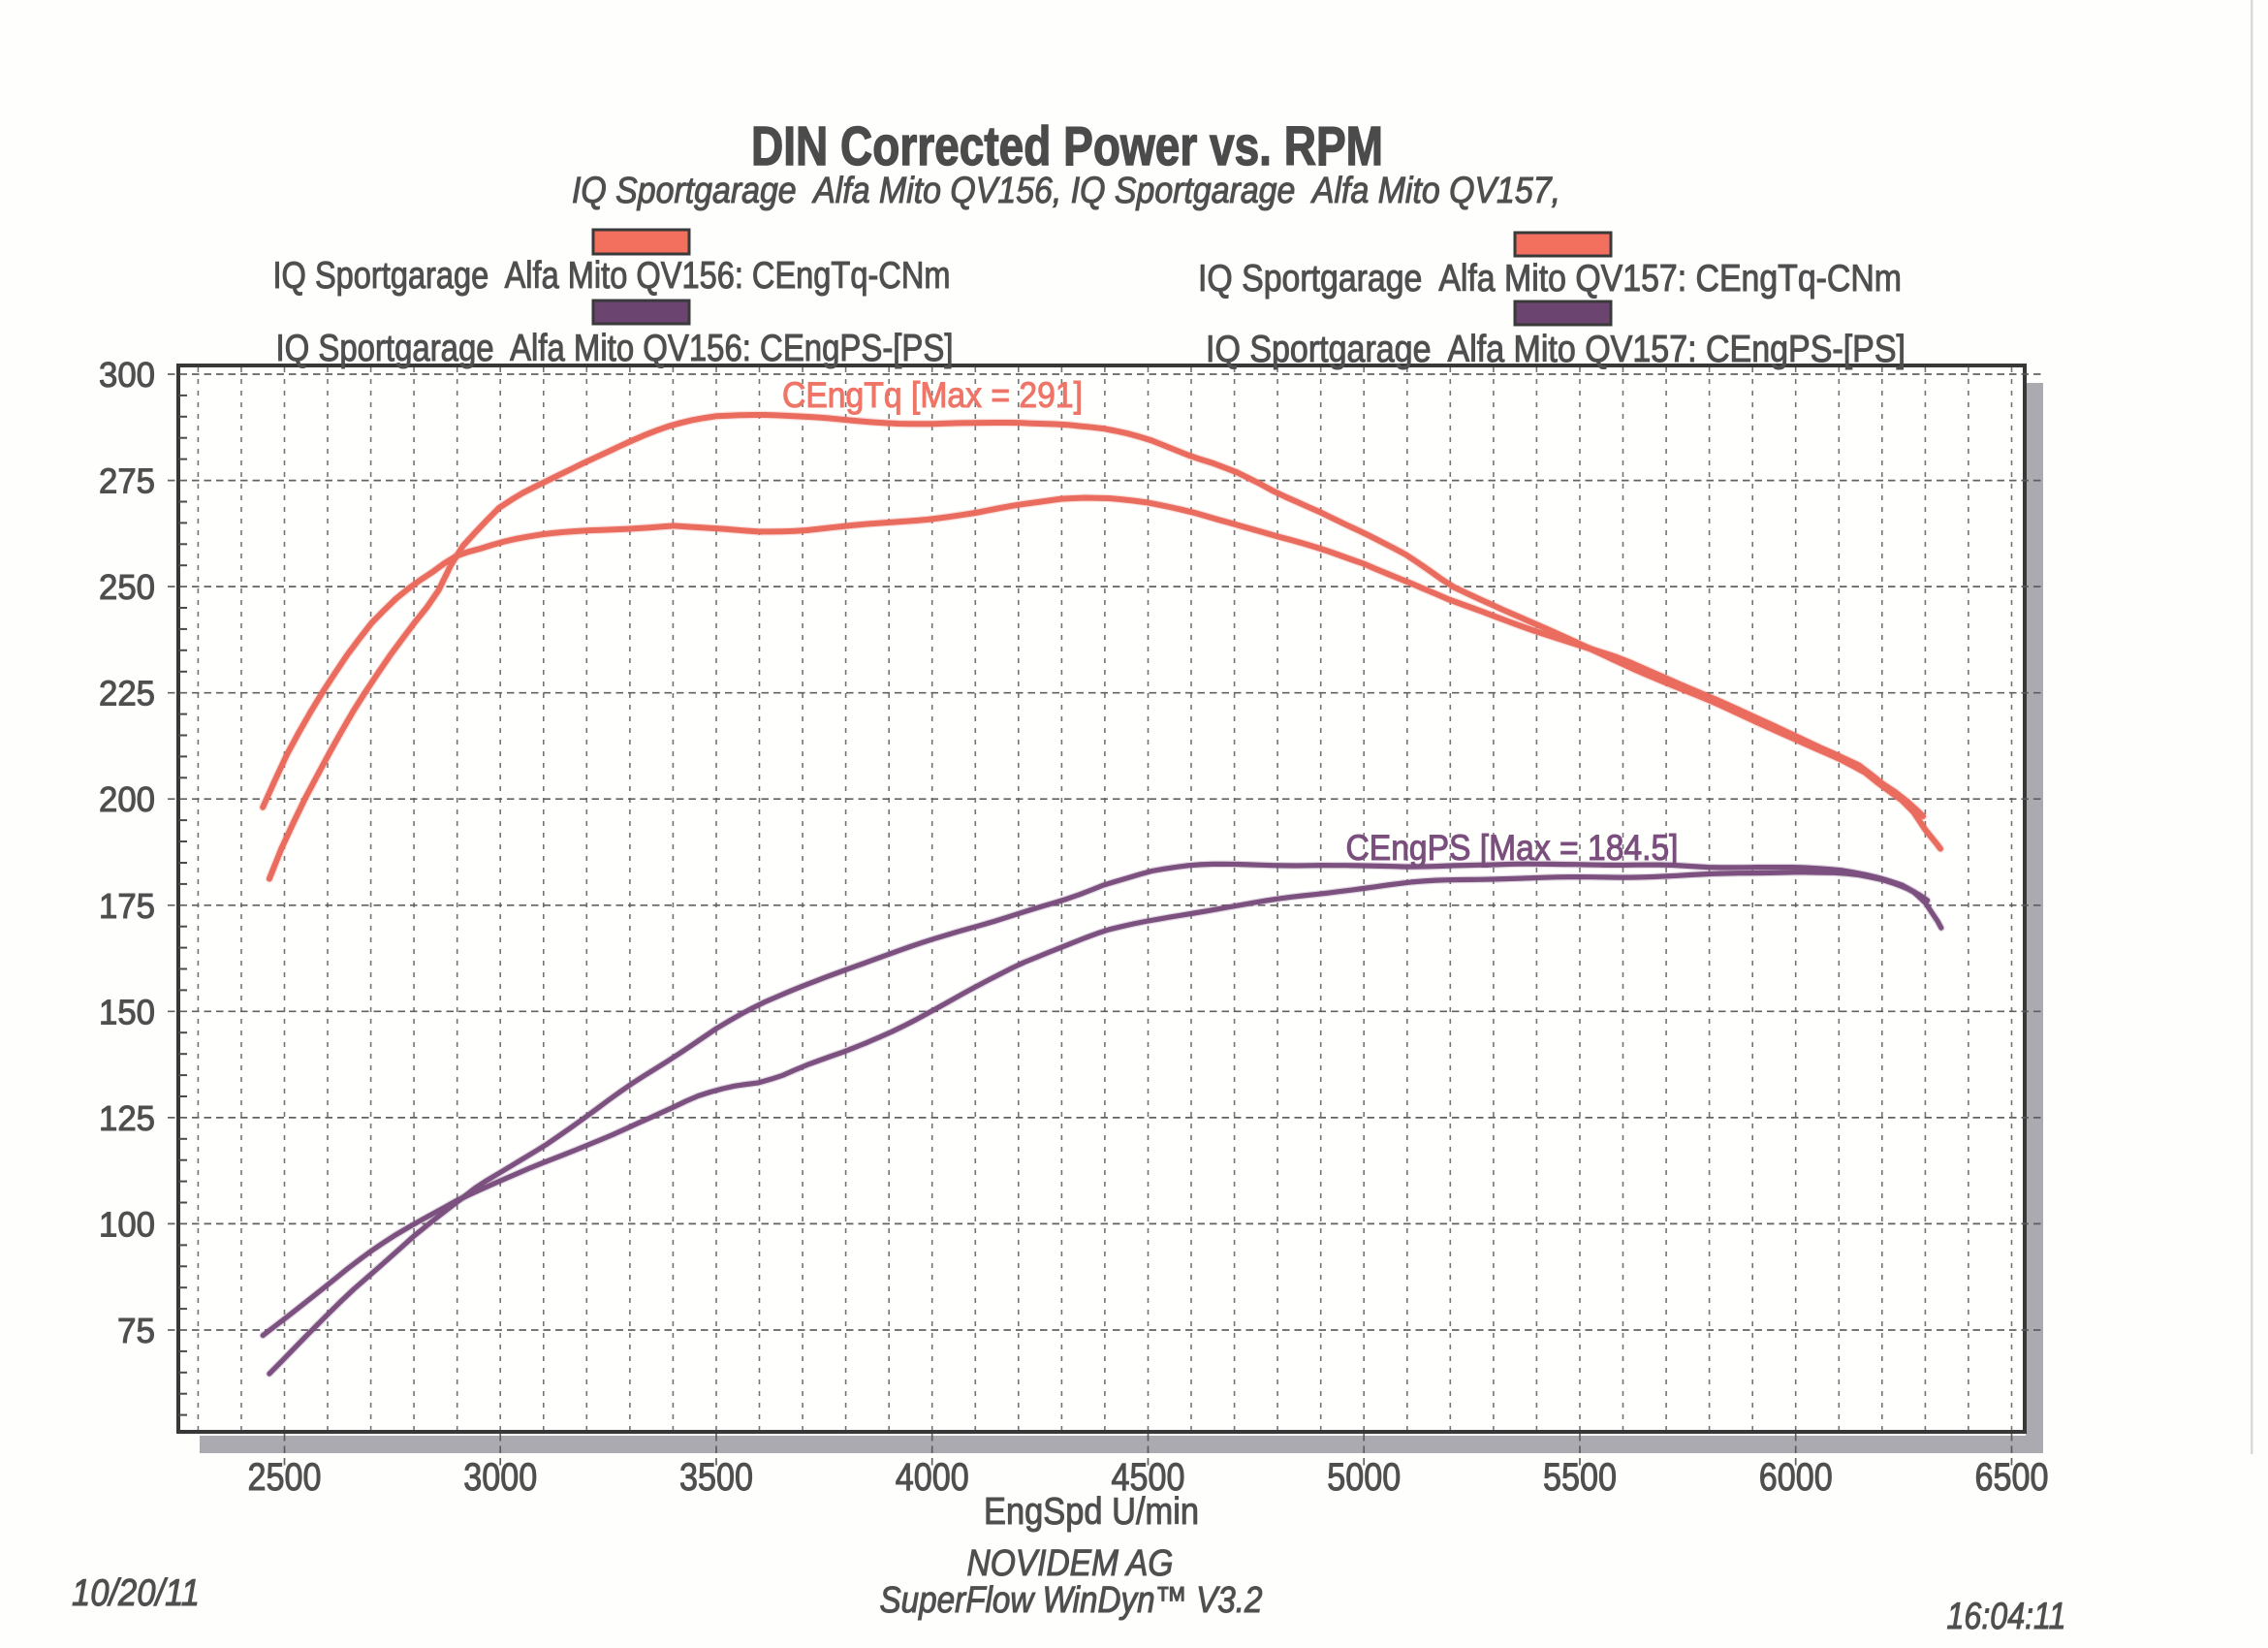 This screenshot has height=1648, width=2268. What do you see at coordinates (127, 799) in the screenshot?
I see `svg-text: 200` at bounding box center [127, 799].